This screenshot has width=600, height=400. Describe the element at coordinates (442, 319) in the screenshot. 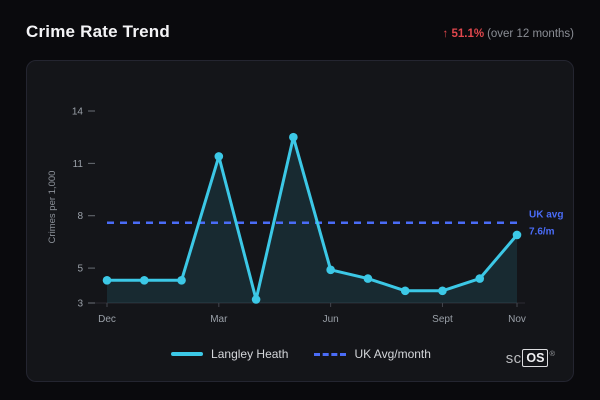

I see `svg-text: Sept` at that location.